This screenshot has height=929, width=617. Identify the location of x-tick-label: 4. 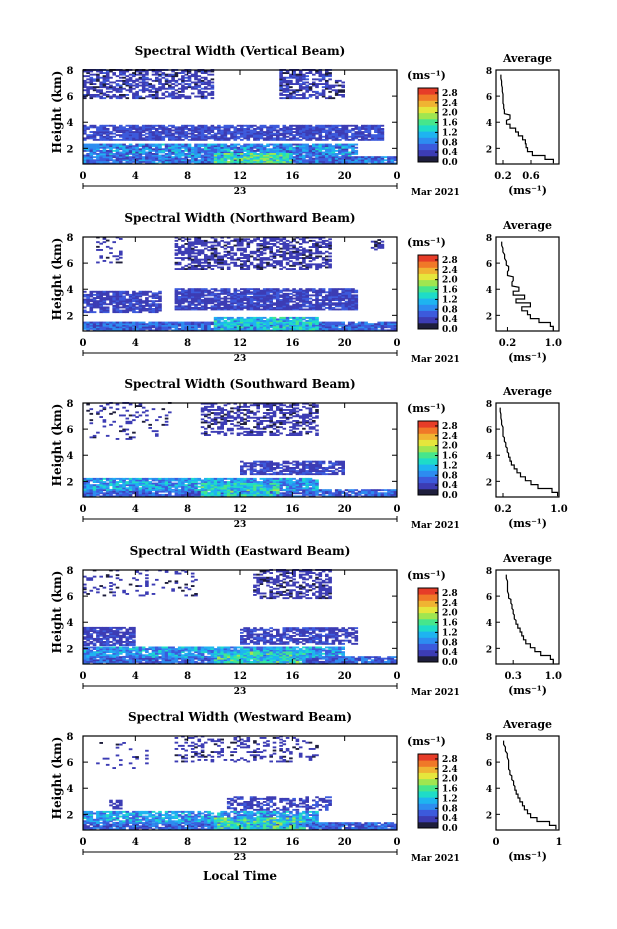
(135, 176).